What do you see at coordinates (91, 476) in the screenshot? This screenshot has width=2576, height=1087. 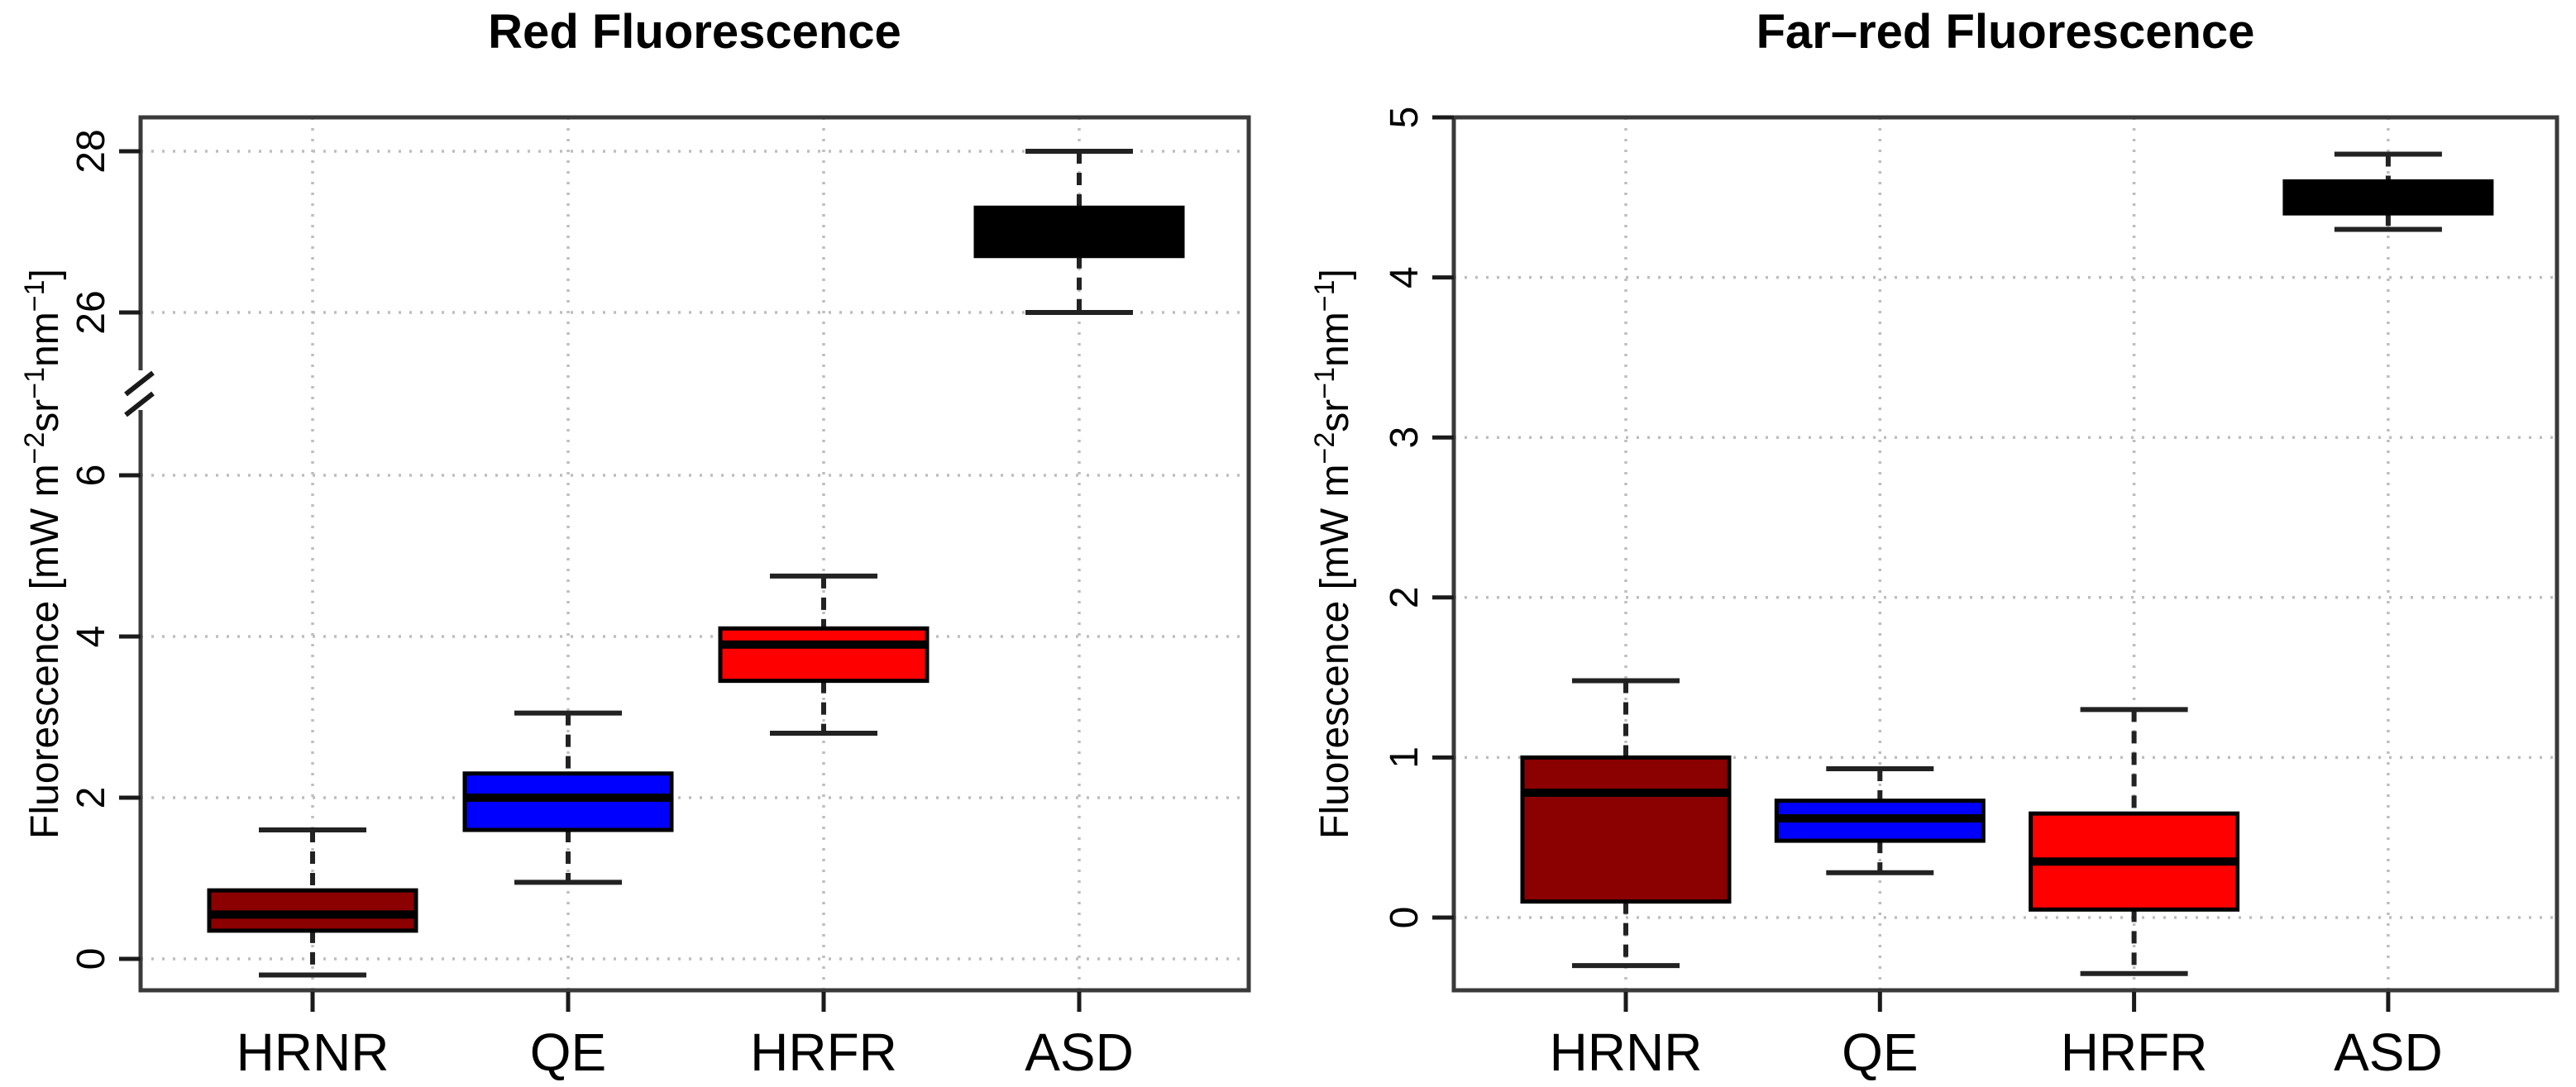 I see `y-tick-label: 6` at bounding box center [91, 476].